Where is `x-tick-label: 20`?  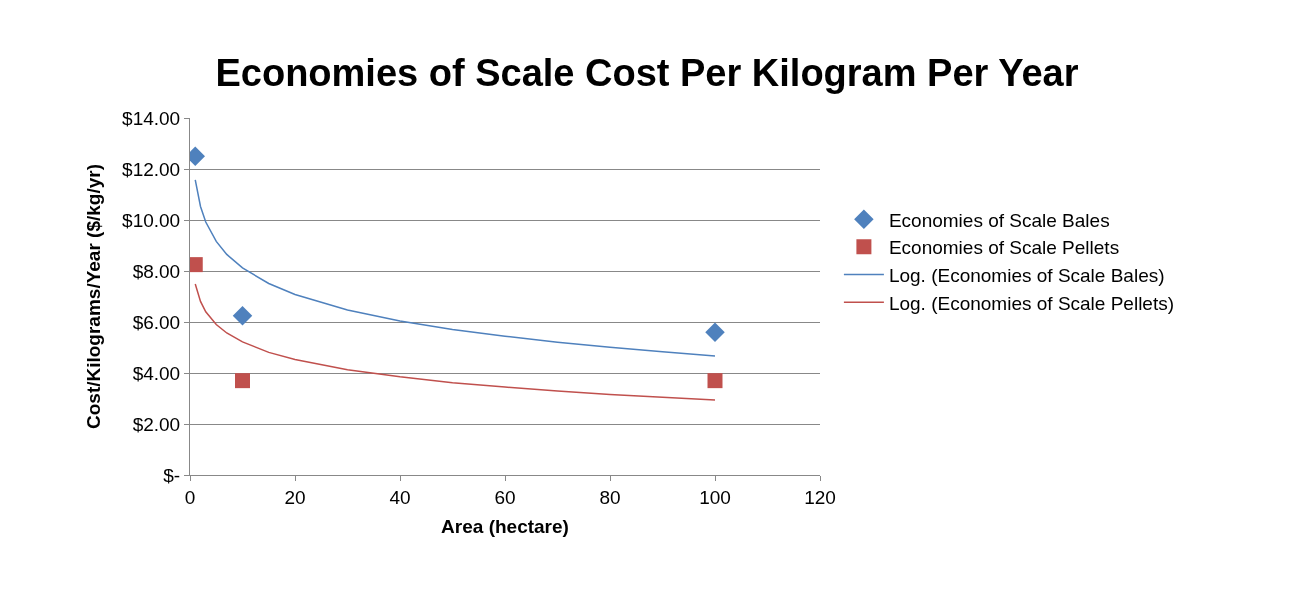 x-tick-label: 20 is located at coordinates (295, 497).